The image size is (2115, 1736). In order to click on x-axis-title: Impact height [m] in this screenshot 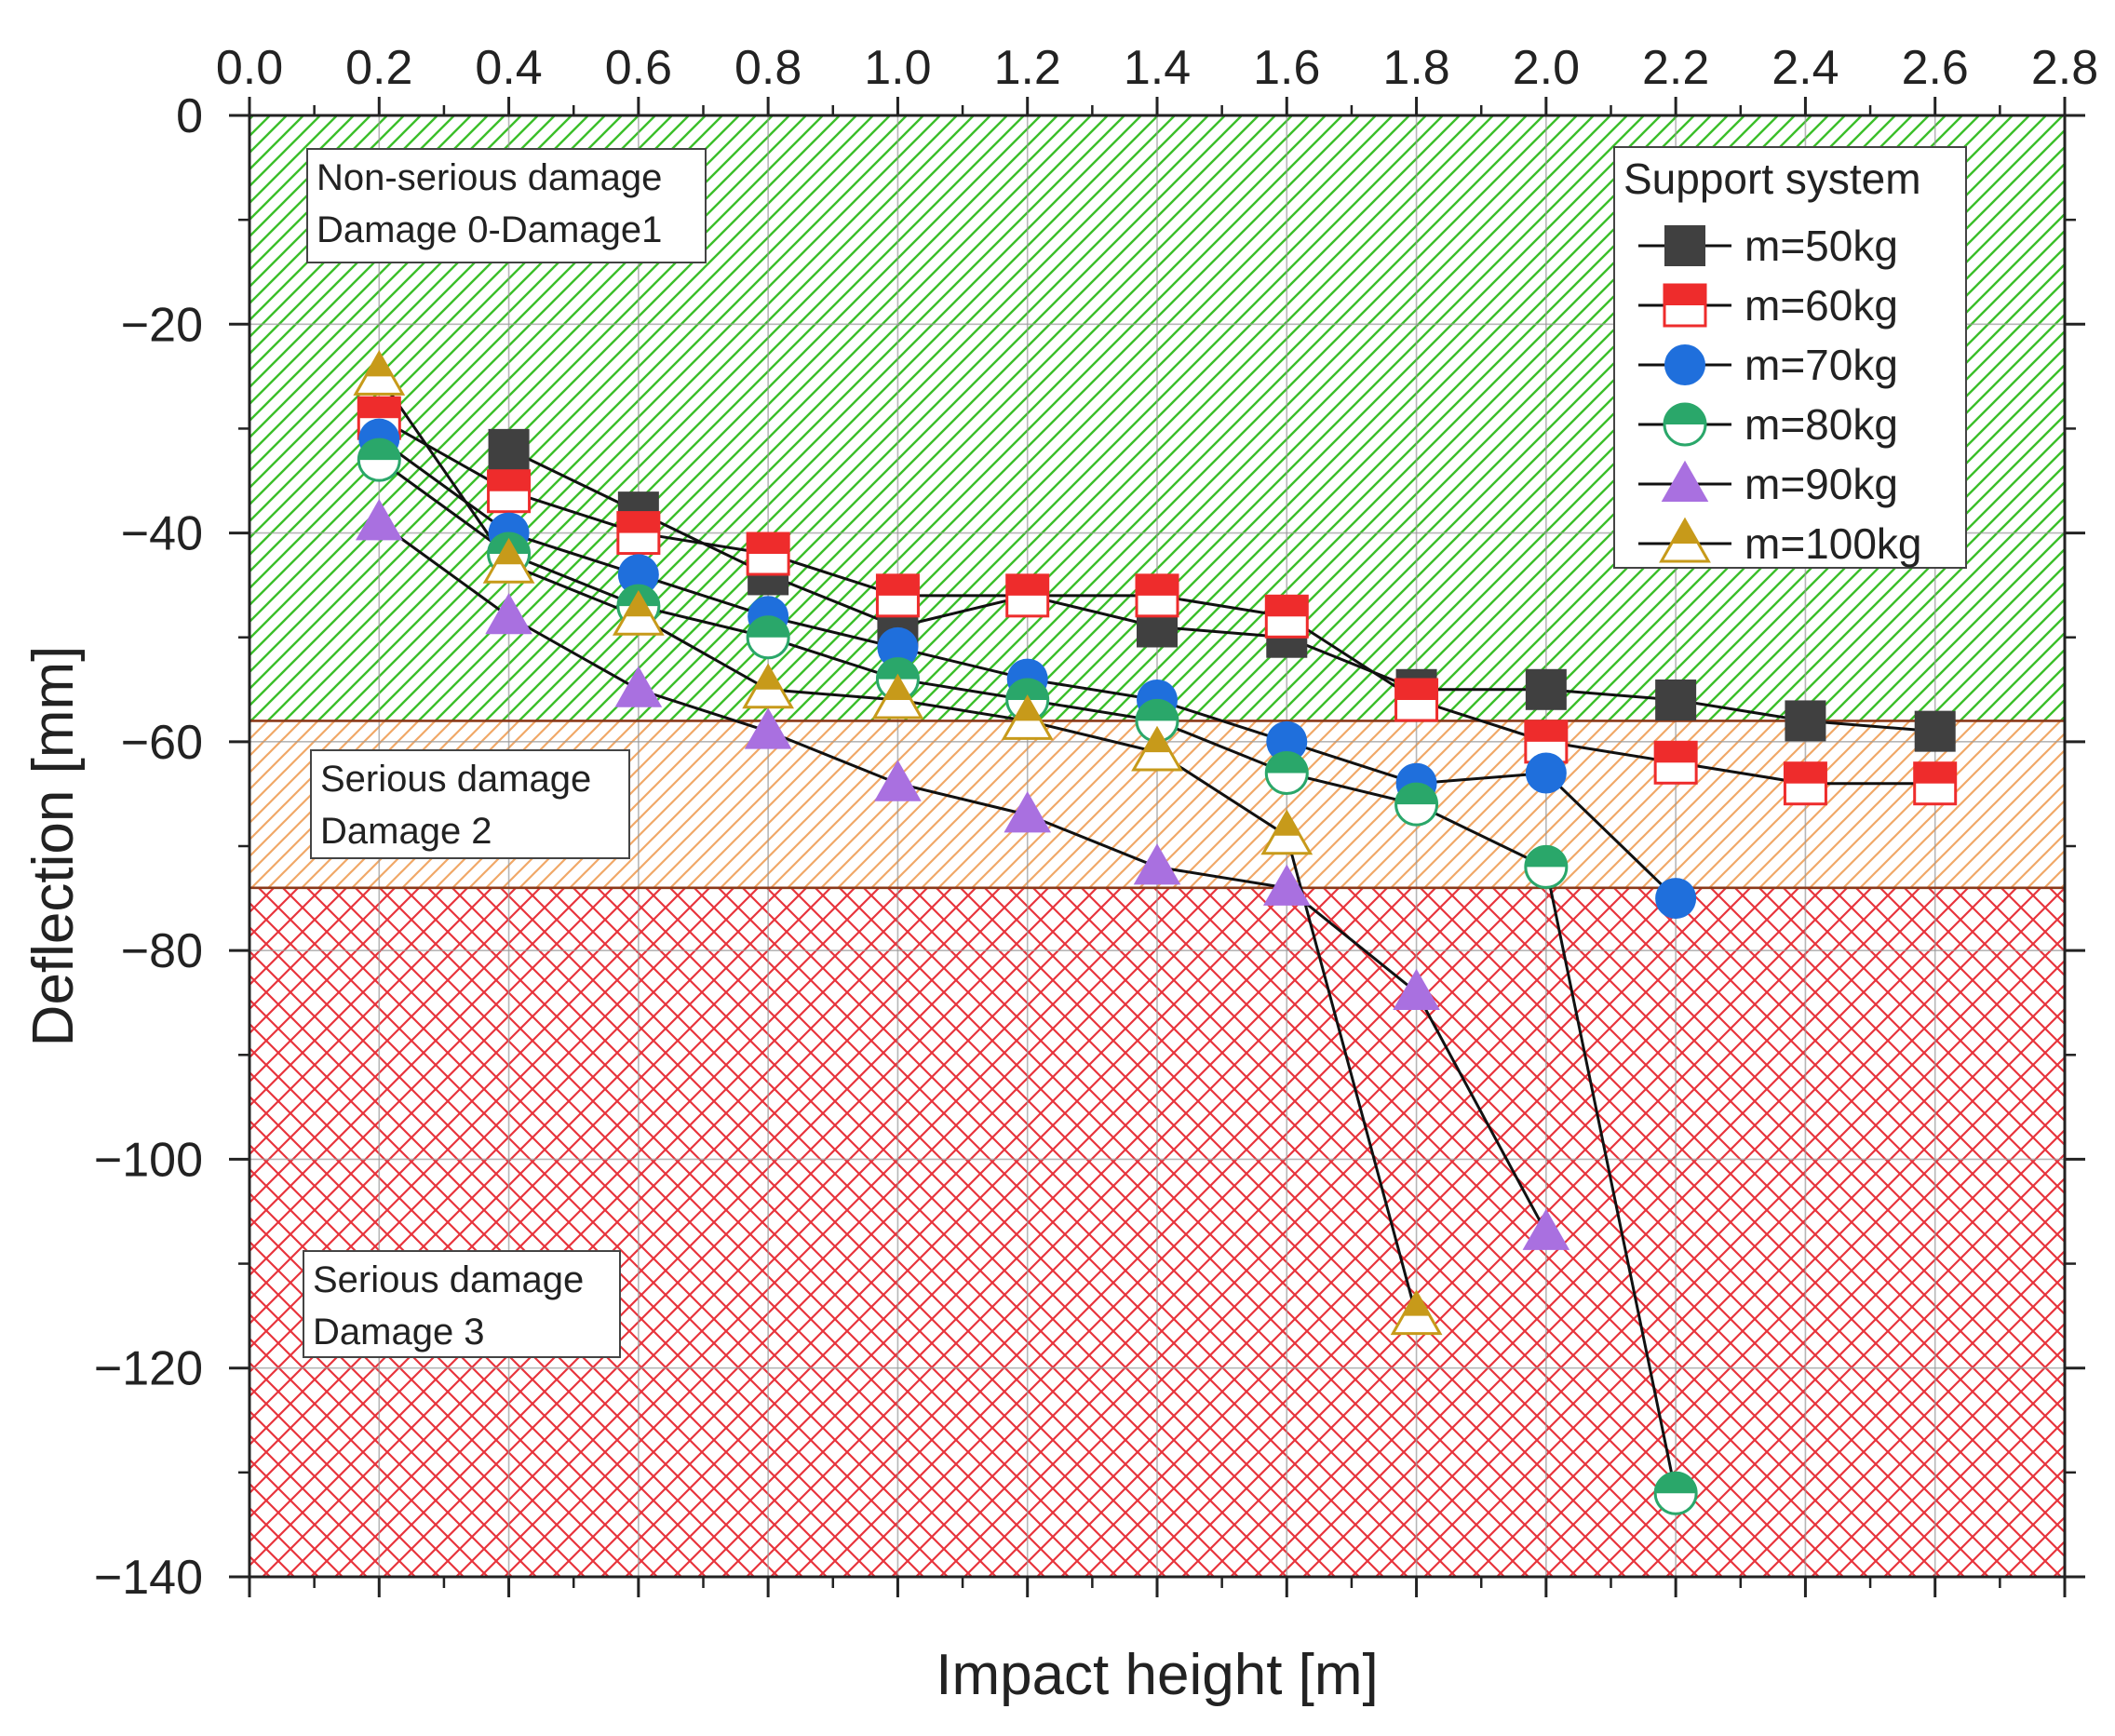, I will do `click(1157, 1675)`.